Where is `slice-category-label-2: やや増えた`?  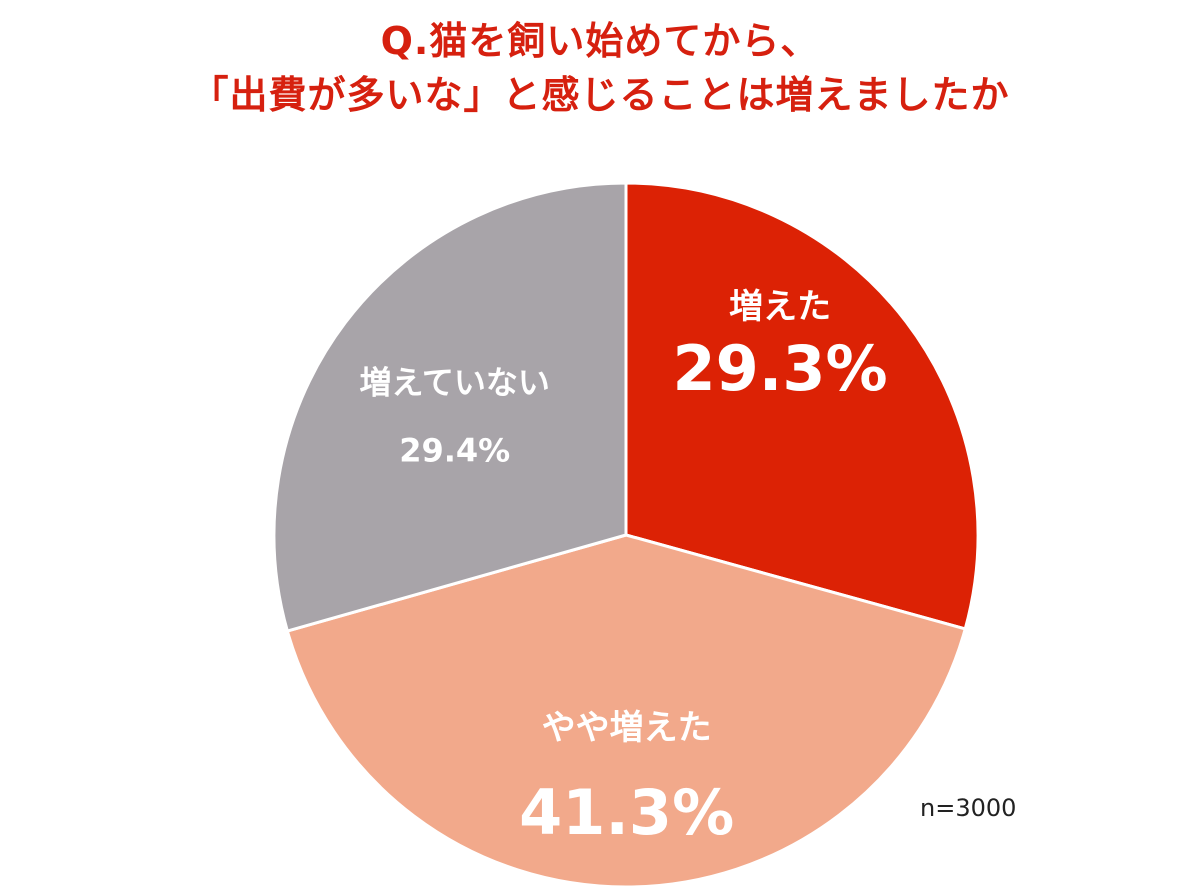
slice-category-label-2: やや増えた is located at coordinates (627, 728).